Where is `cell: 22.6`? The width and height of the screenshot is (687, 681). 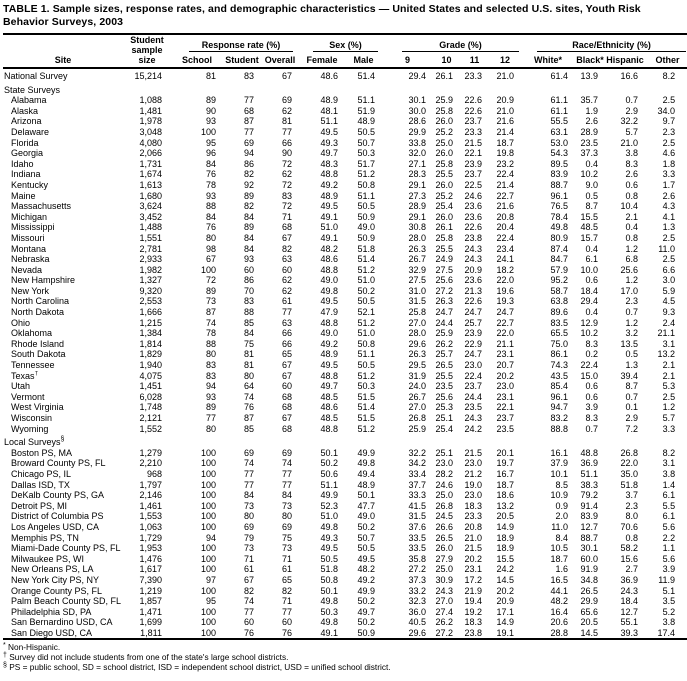
cell: 22.6 is located at coordinates (473, 227).